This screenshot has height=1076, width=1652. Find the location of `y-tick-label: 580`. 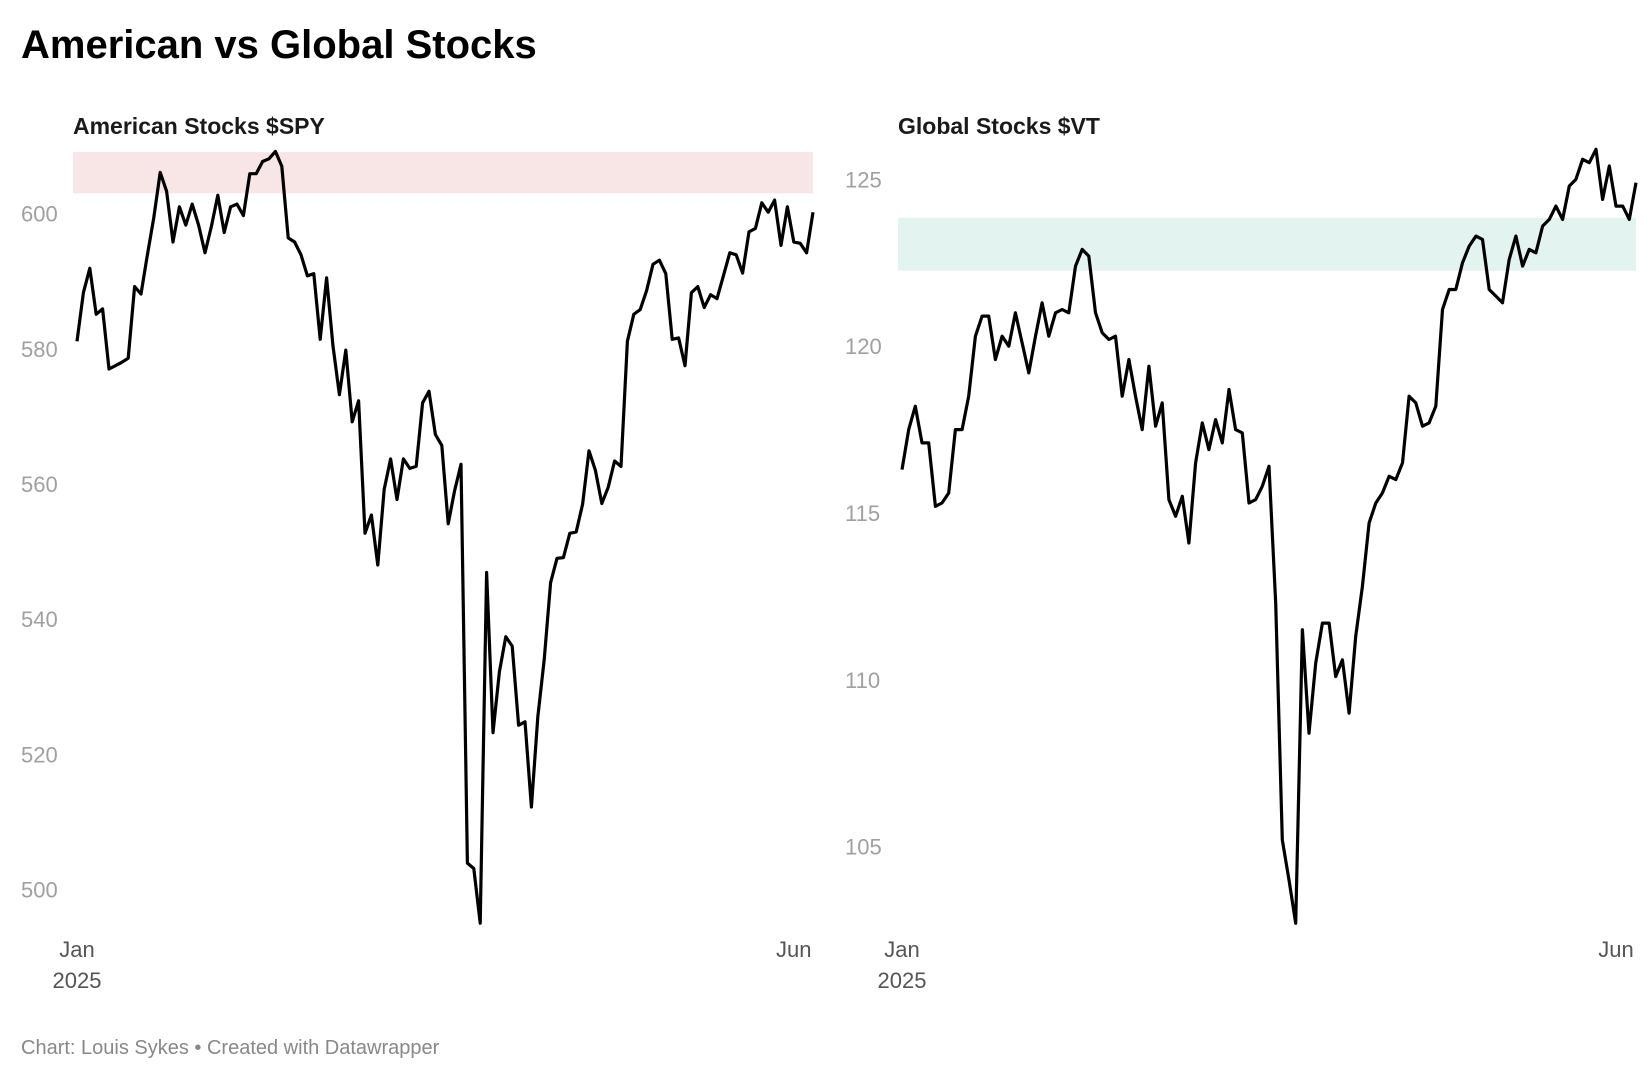

y-tick-label: 580 is located at coordinates (39, 349).